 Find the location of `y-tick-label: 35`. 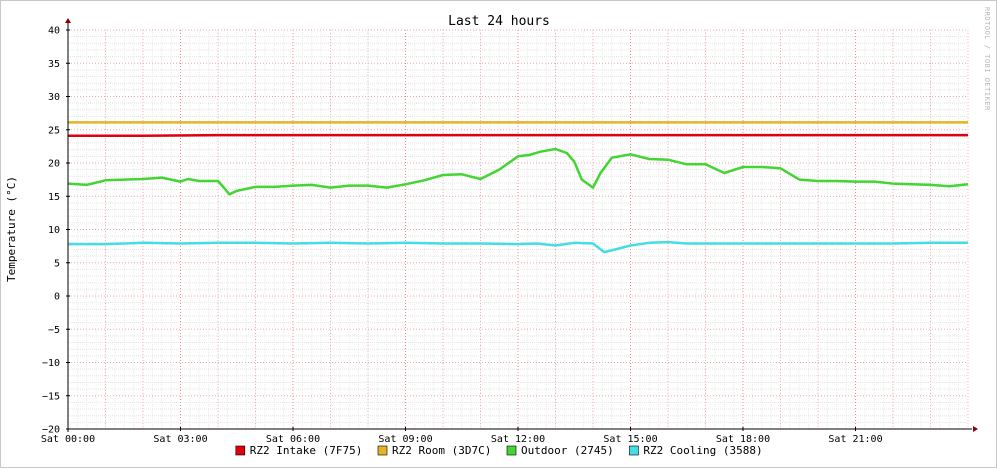

y-tick-label: 35 is located at coordinates (54, 64).